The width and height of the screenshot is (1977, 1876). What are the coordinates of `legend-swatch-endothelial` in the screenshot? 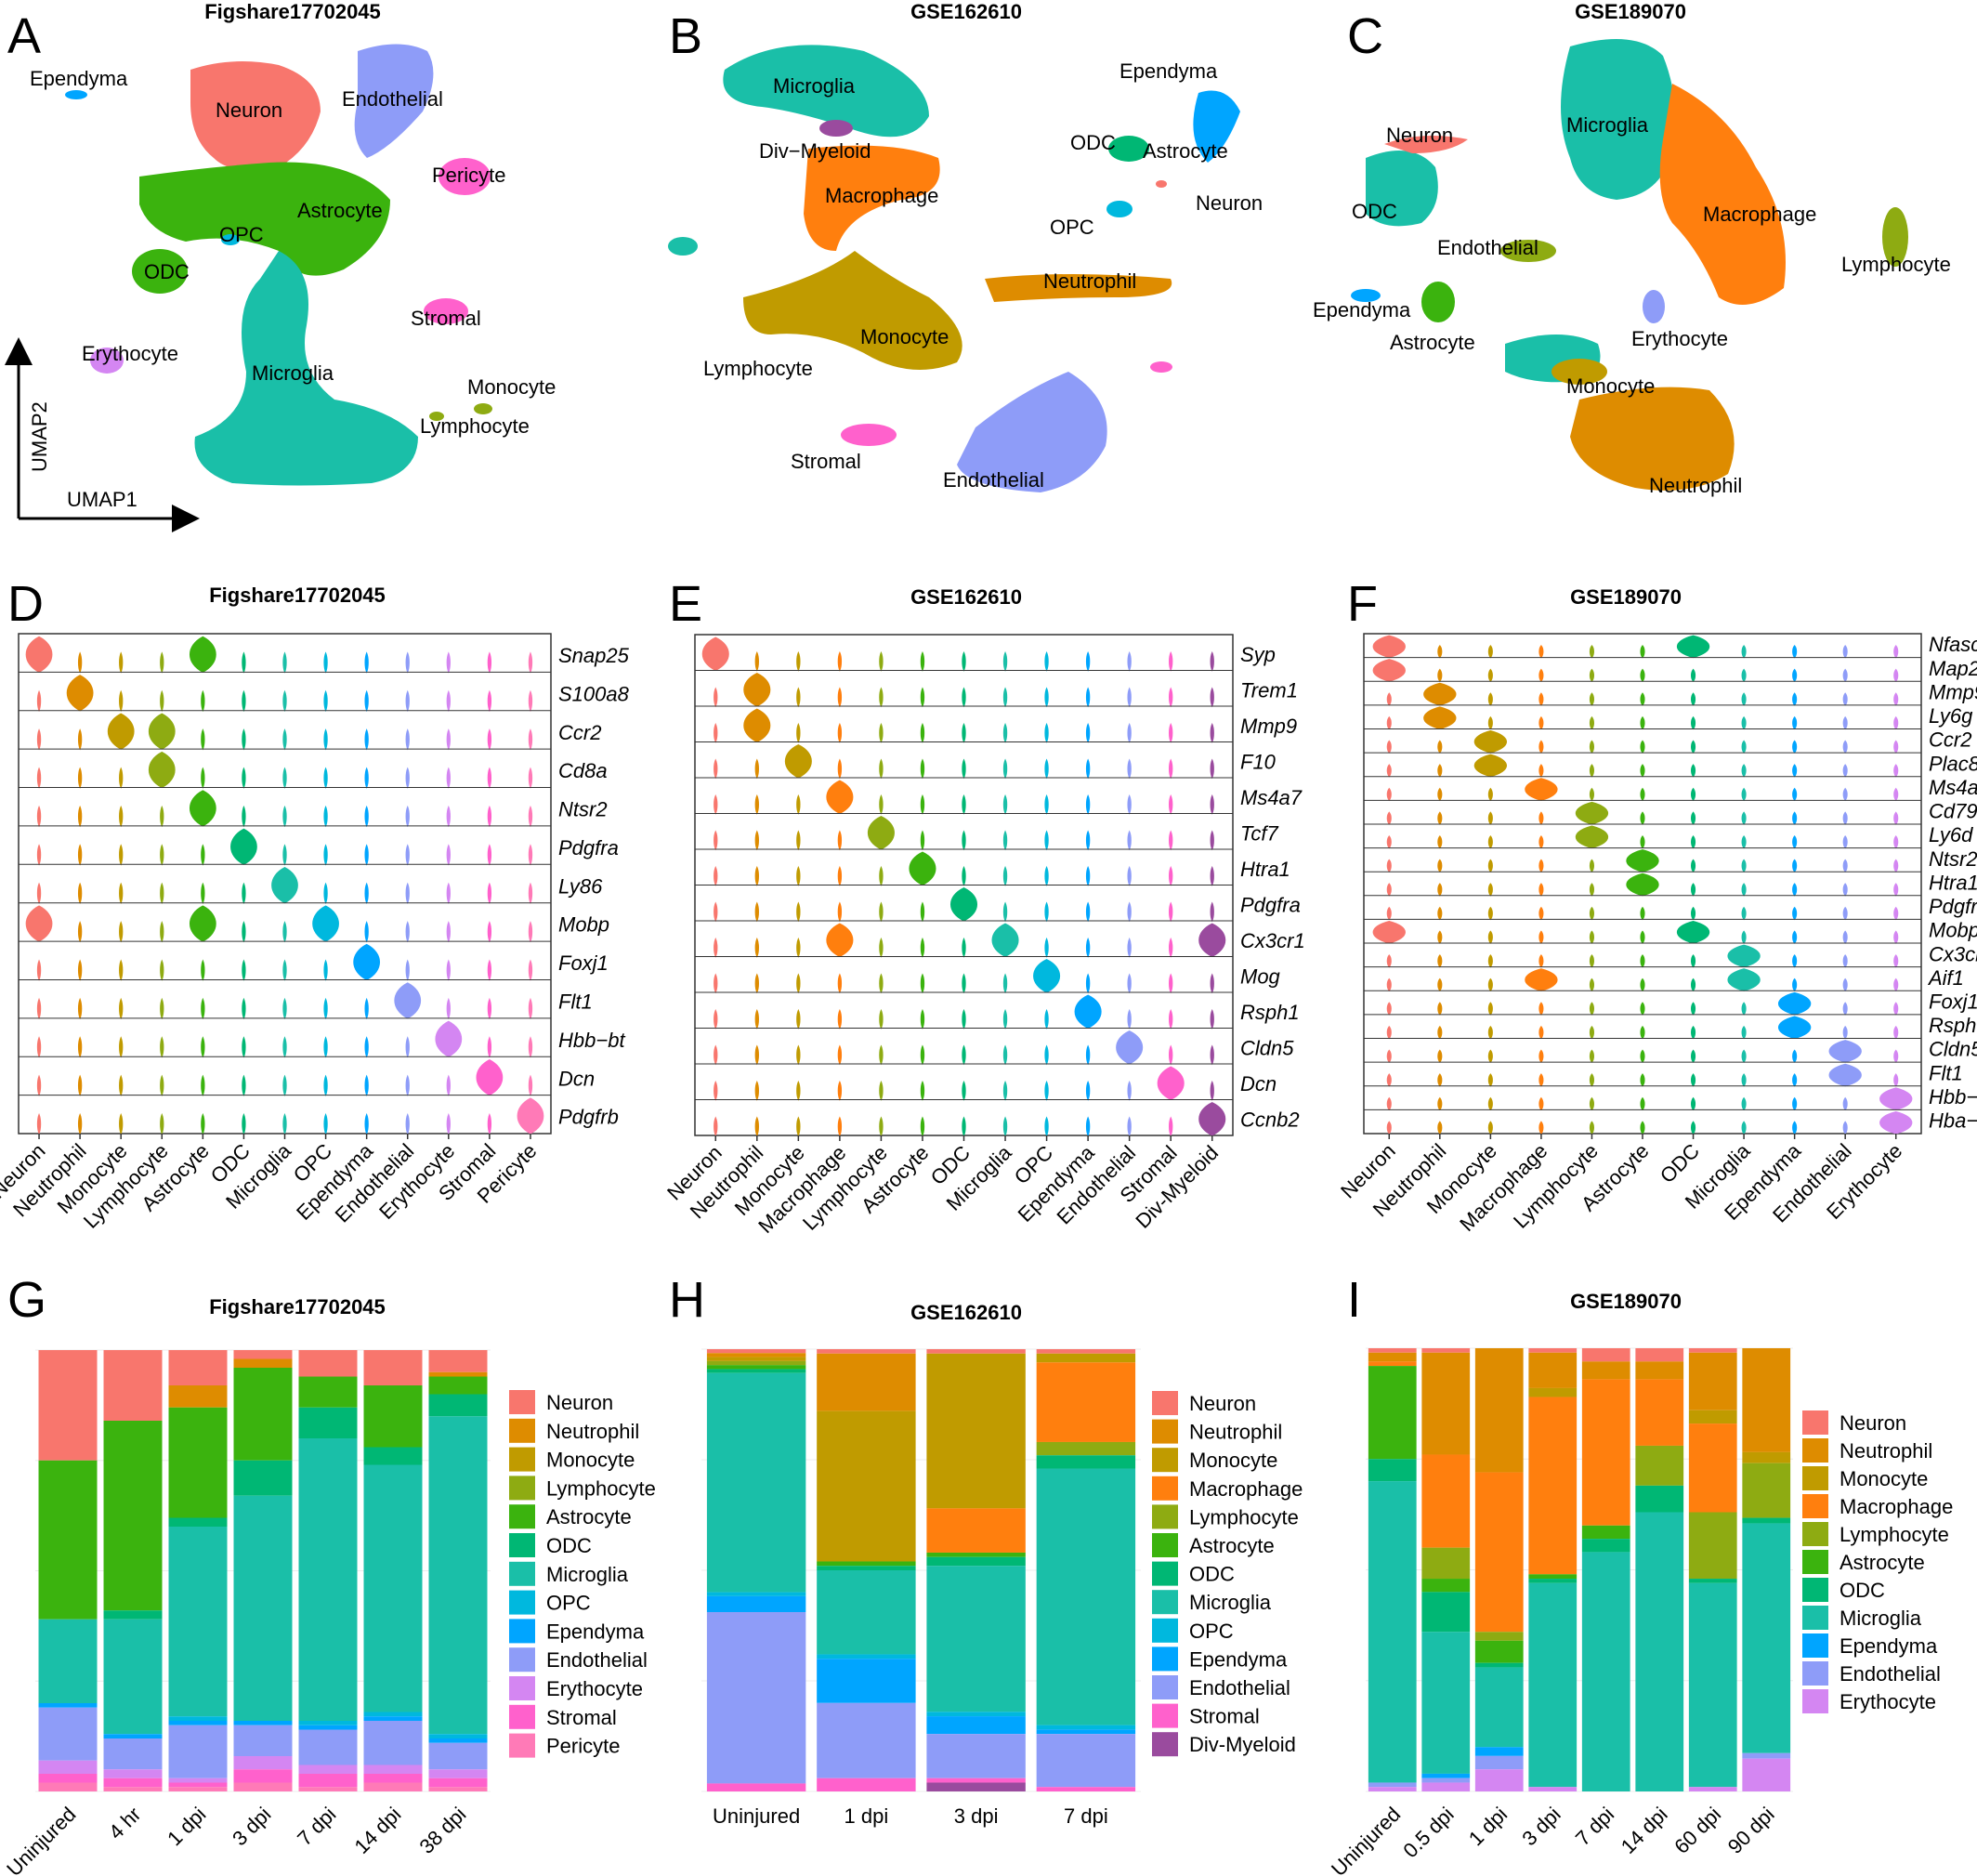 It's located at (1165, 1687).